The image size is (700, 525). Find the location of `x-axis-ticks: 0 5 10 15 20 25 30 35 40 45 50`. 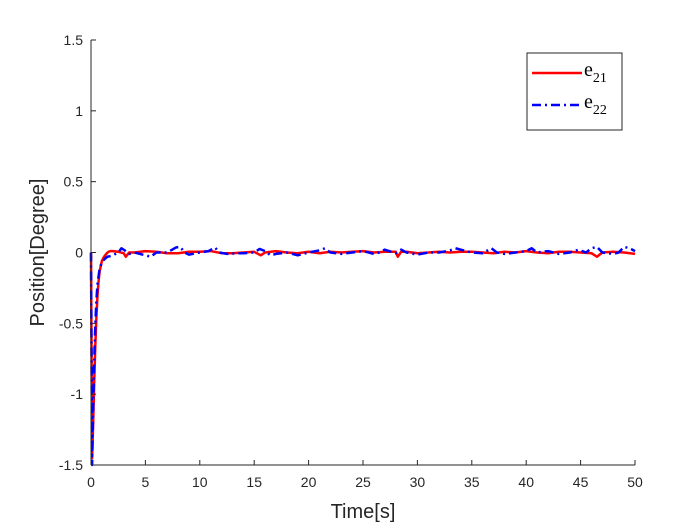

x-axis-ticks: 0 5 10 15 20 25 30 35 40 45 50 is located at coordinates (365, 475).